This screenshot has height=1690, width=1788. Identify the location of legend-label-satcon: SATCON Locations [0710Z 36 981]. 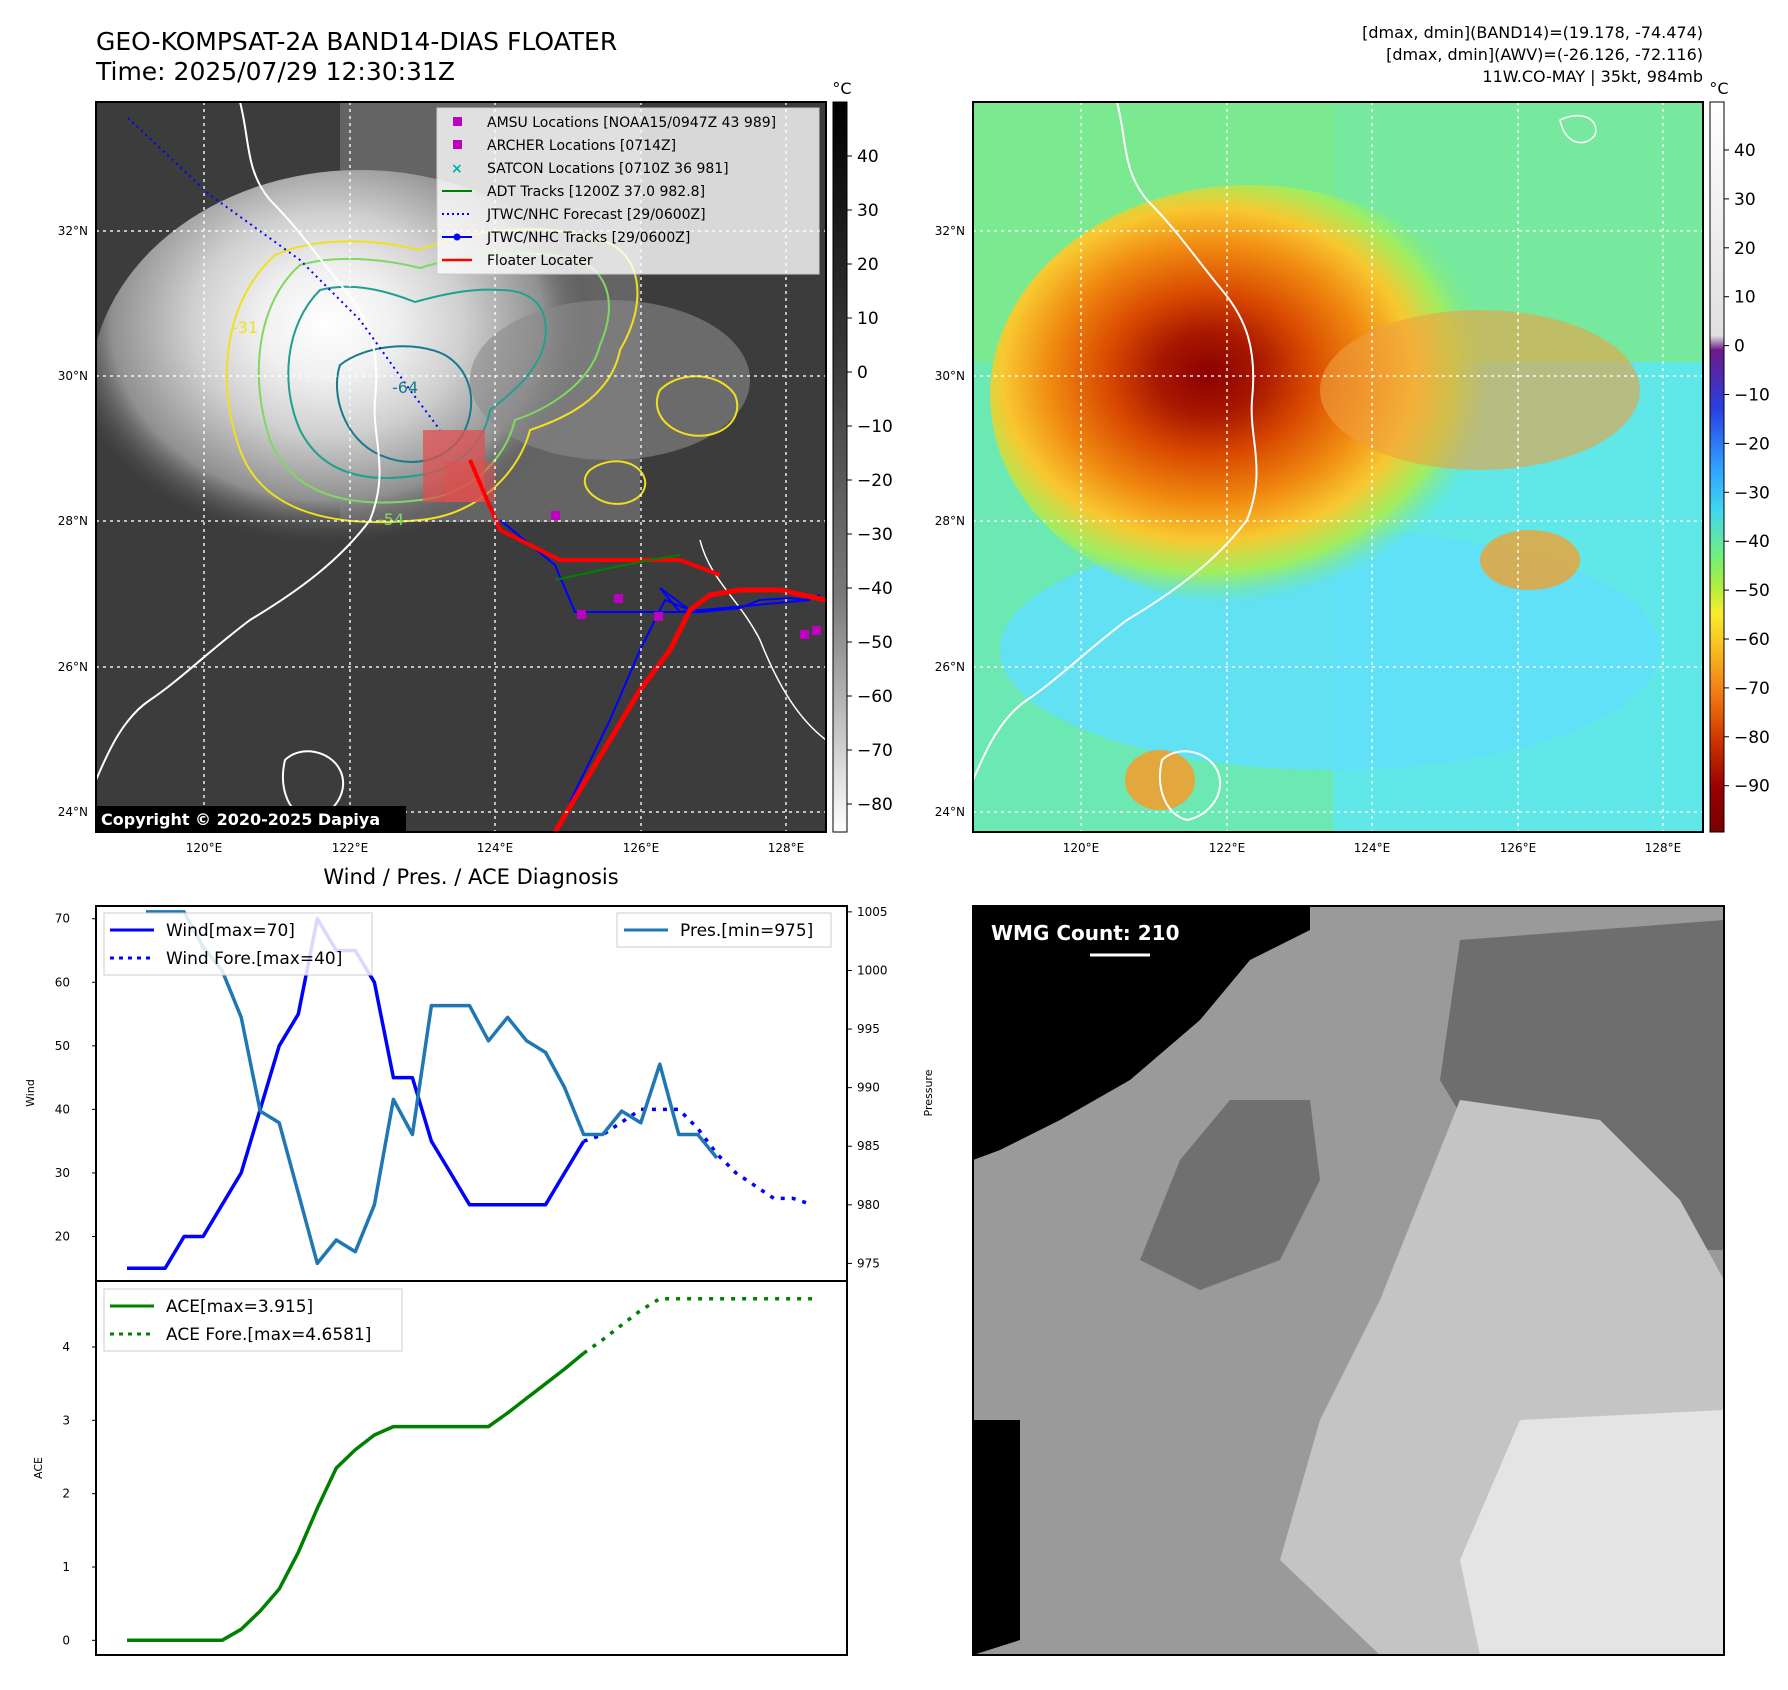
(608, 169).